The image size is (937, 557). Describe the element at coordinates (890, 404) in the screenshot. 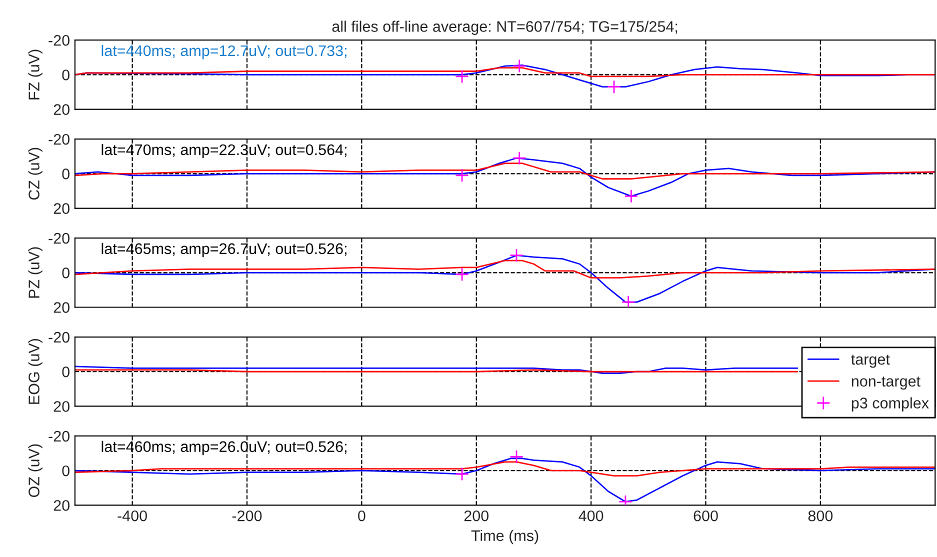

I see `legend-label: p3 complex` at that location.